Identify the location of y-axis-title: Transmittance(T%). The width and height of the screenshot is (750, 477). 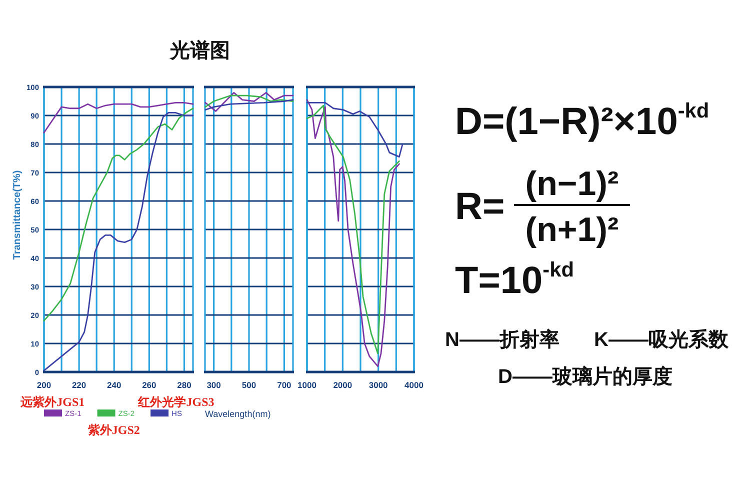
(17, 215).